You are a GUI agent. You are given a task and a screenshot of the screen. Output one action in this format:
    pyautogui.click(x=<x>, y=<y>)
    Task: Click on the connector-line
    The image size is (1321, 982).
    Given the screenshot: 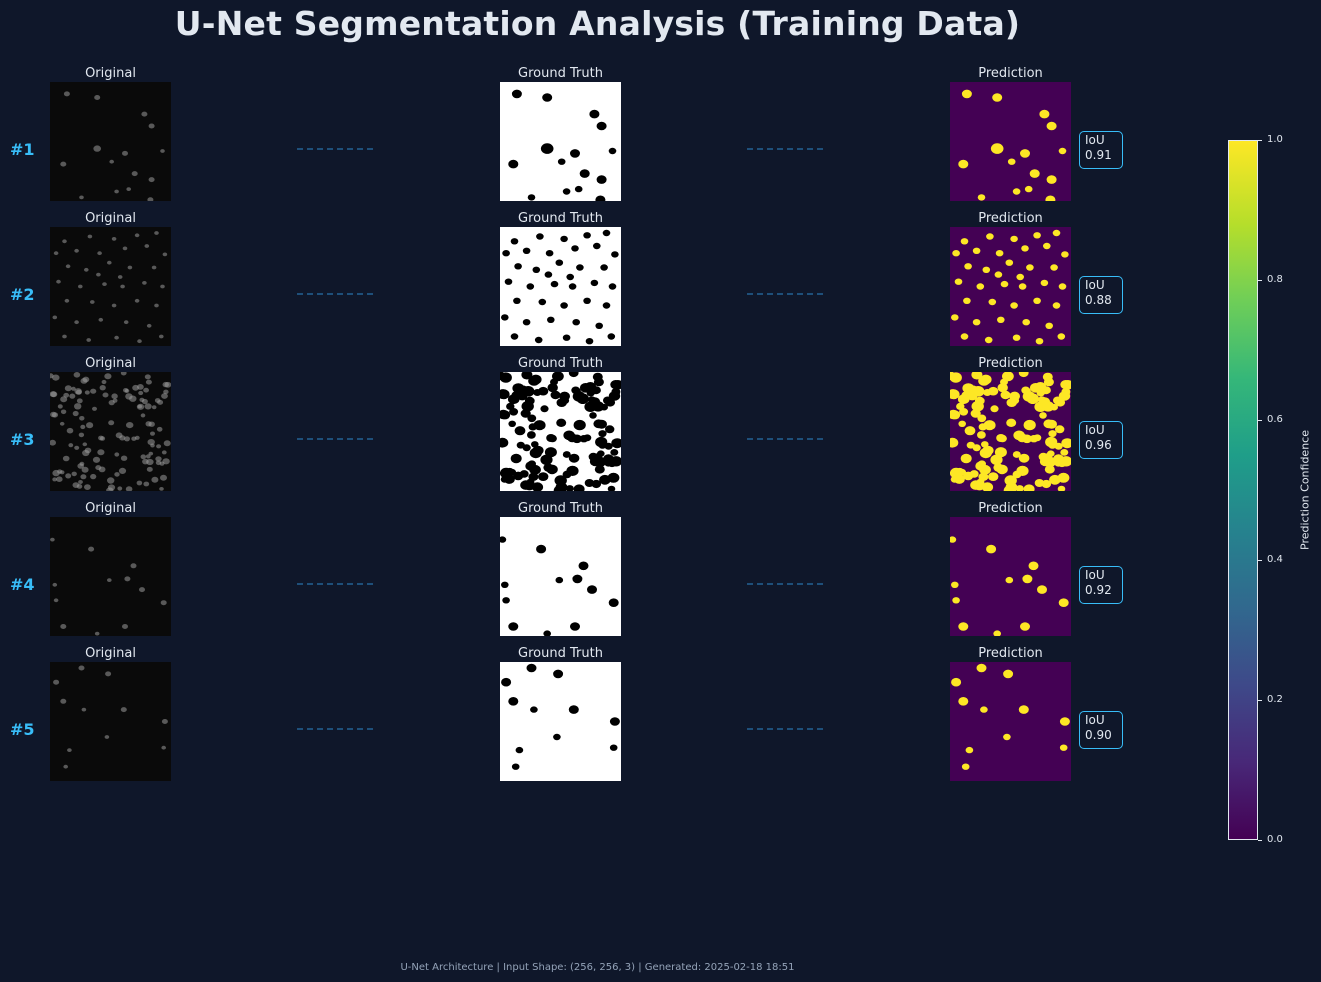 What is the action you would take?
    pyautogui.click(x=785, y=584)
    